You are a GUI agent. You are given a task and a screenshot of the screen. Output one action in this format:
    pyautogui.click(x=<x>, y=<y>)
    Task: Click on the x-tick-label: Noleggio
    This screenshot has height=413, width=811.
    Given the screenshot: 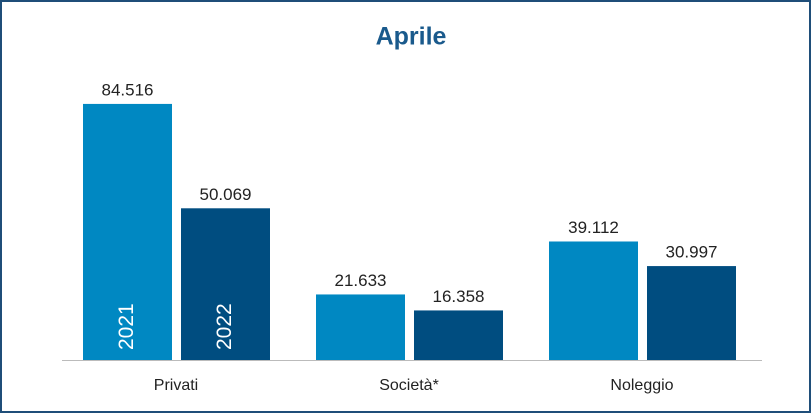 What is the action you would take?
    pyautogui.click(x=641, y=385)
    